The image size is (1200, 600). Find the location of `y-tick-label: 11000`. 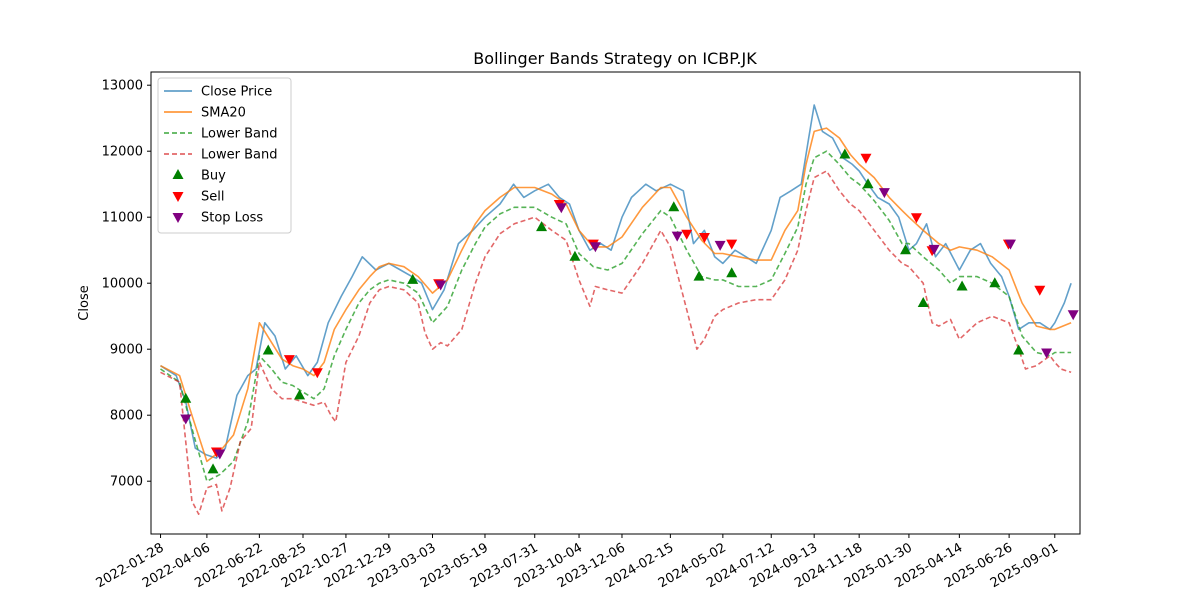

y-tick-label: 11000 is located at coordinates (122, 218).